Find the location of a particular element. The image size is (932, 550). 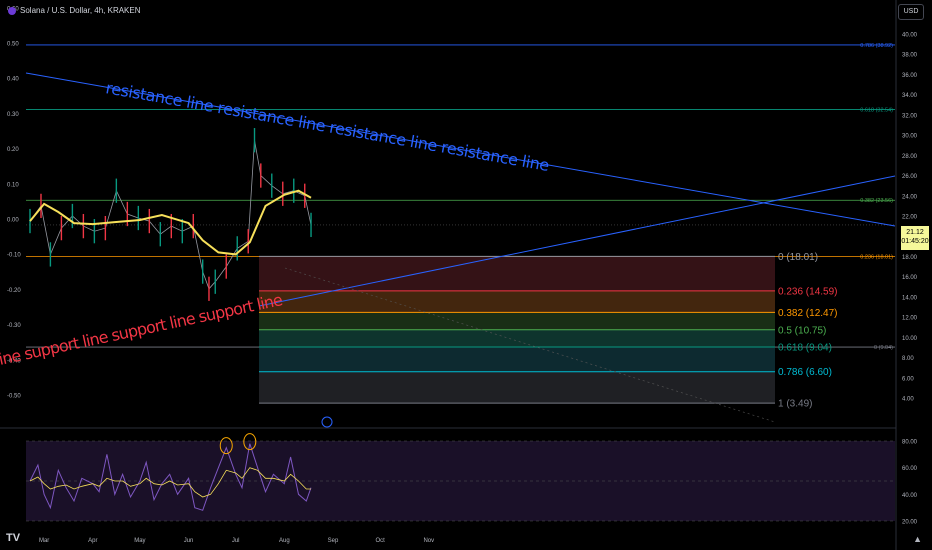

time-axis-tick: Jun is located at coordinates (189, 541).